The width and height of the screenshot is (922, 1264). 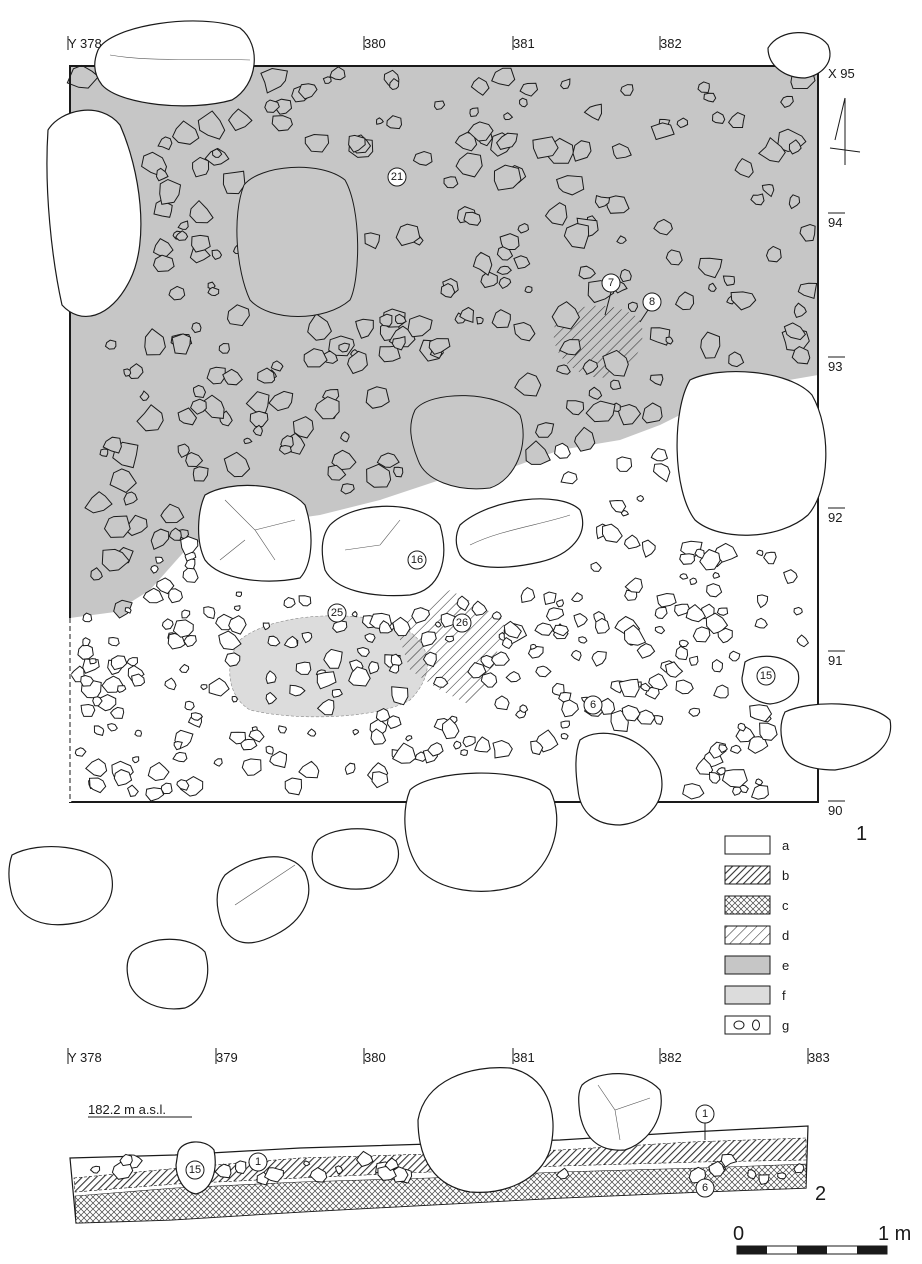 What do you see at coordinates (447, 1168) in the screenshot?
I see `section-stones` at bounding box center [447, 1168].